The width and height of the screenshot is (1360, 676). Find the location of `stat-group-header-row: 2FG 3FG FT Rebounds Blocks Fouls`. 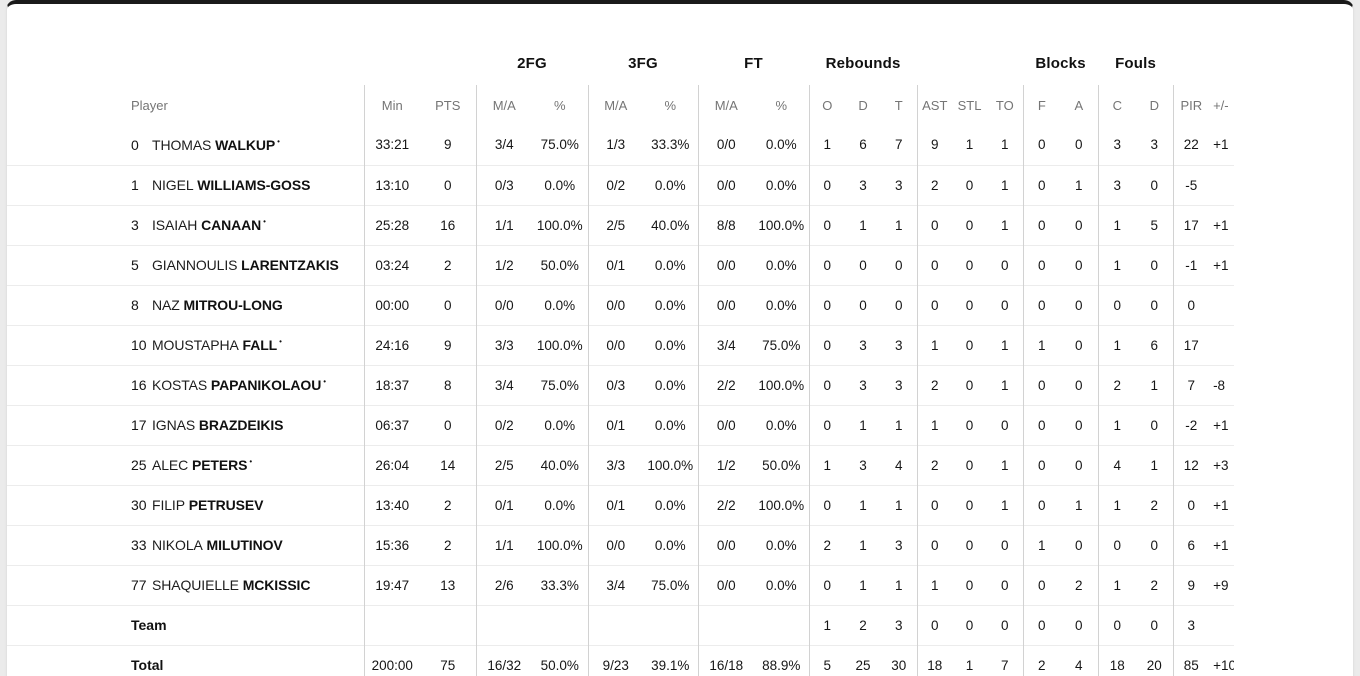

stat-group-header-row: 2FG 3FG FT Rebounds Blocks Fouls is located at coordinates (620, 44).